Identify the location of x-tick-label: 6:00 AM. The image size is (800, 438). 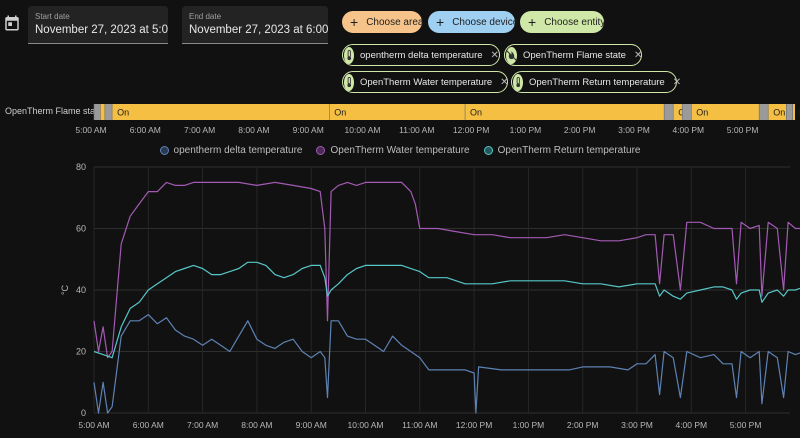
(148, 425).